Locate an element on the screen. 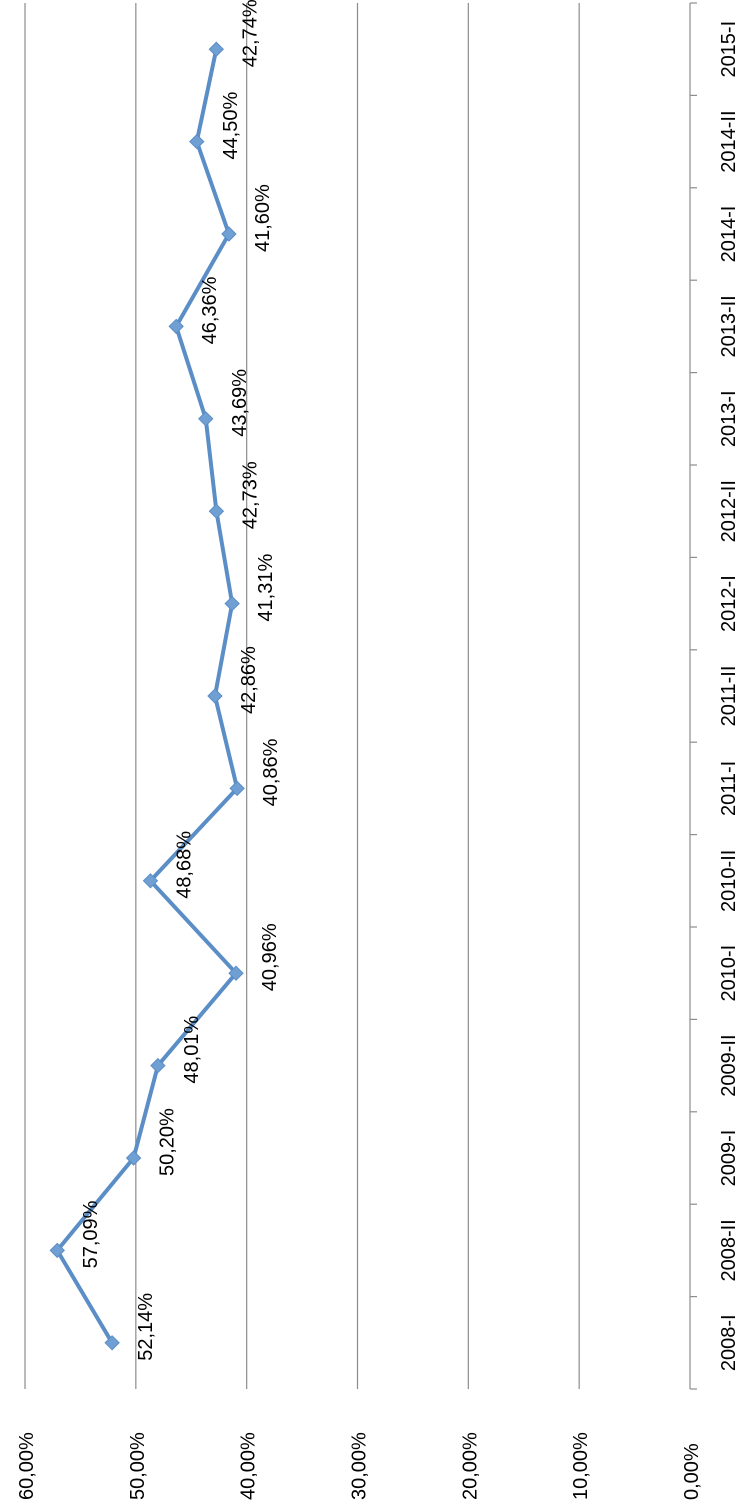 This screenshot has width=740, height=1511. category-tick-label: 2015-I is located at coordinates (729, 49).